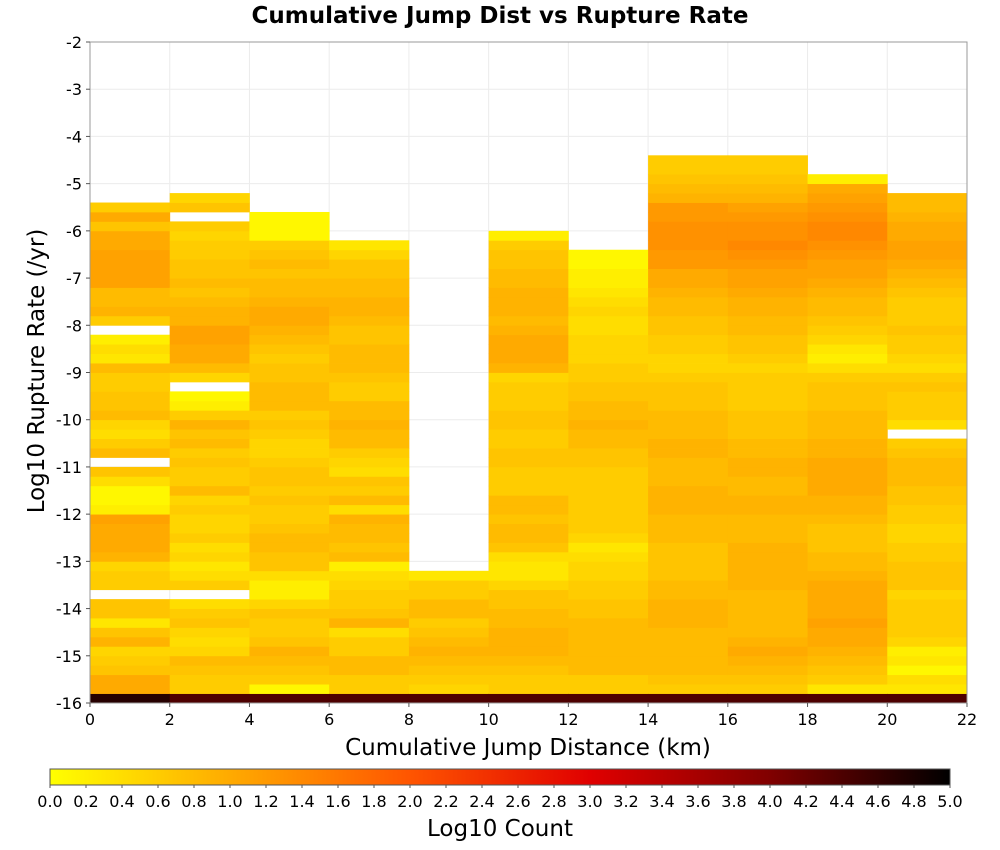 Image resolution: width=1000 pixels, height=850 pixels. I want to click on x-tick-label: 12, so click(568, 719).